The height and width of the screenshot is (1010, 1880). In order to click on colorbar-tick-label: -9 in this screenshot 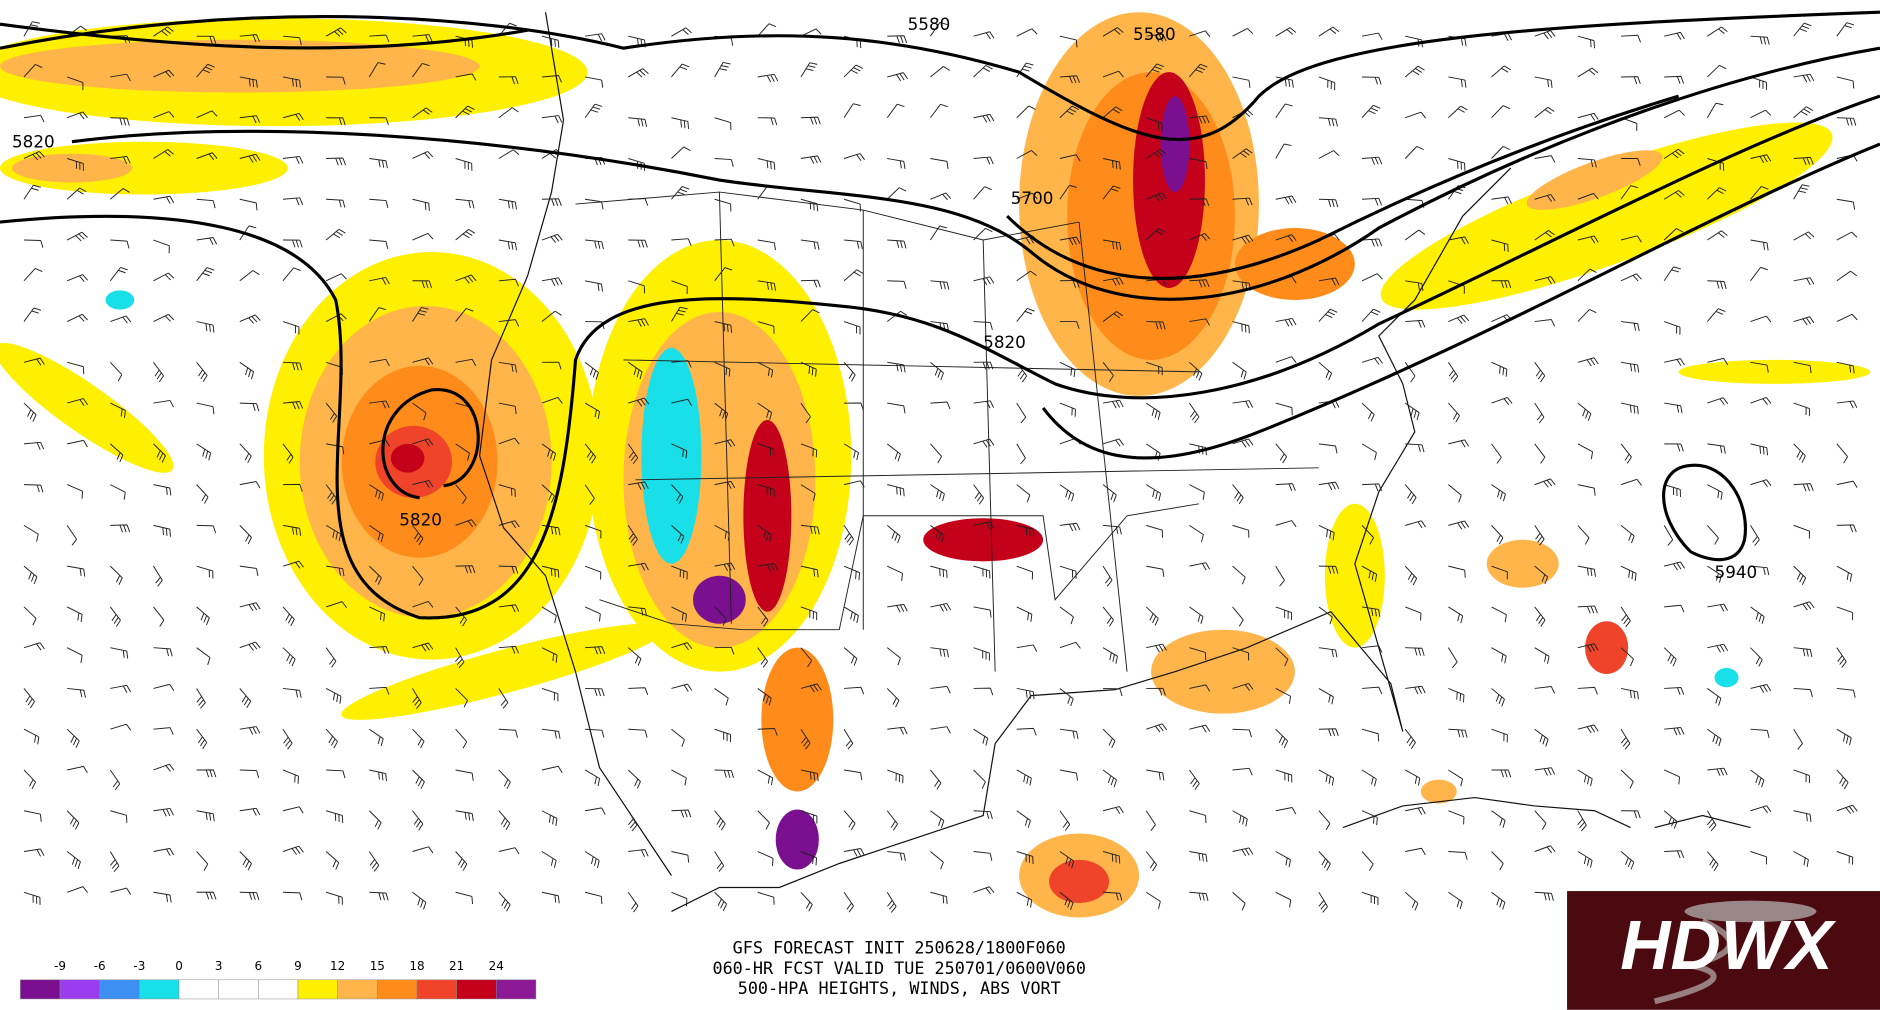, I will do `click(60, 966)`.